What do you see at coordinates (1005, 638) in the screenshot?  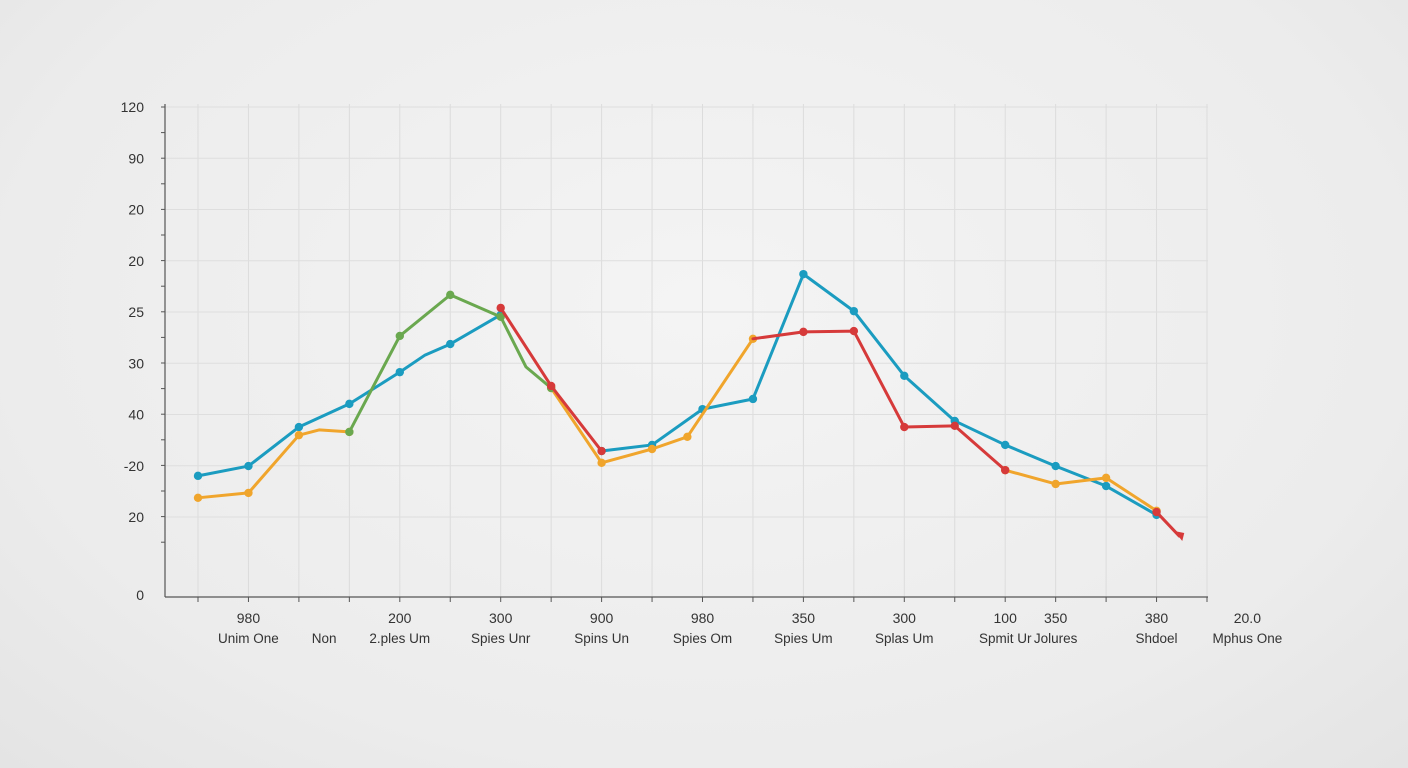 I see `x-tick-label-name: Spmit Ur` at bounding box center [1005, 638].